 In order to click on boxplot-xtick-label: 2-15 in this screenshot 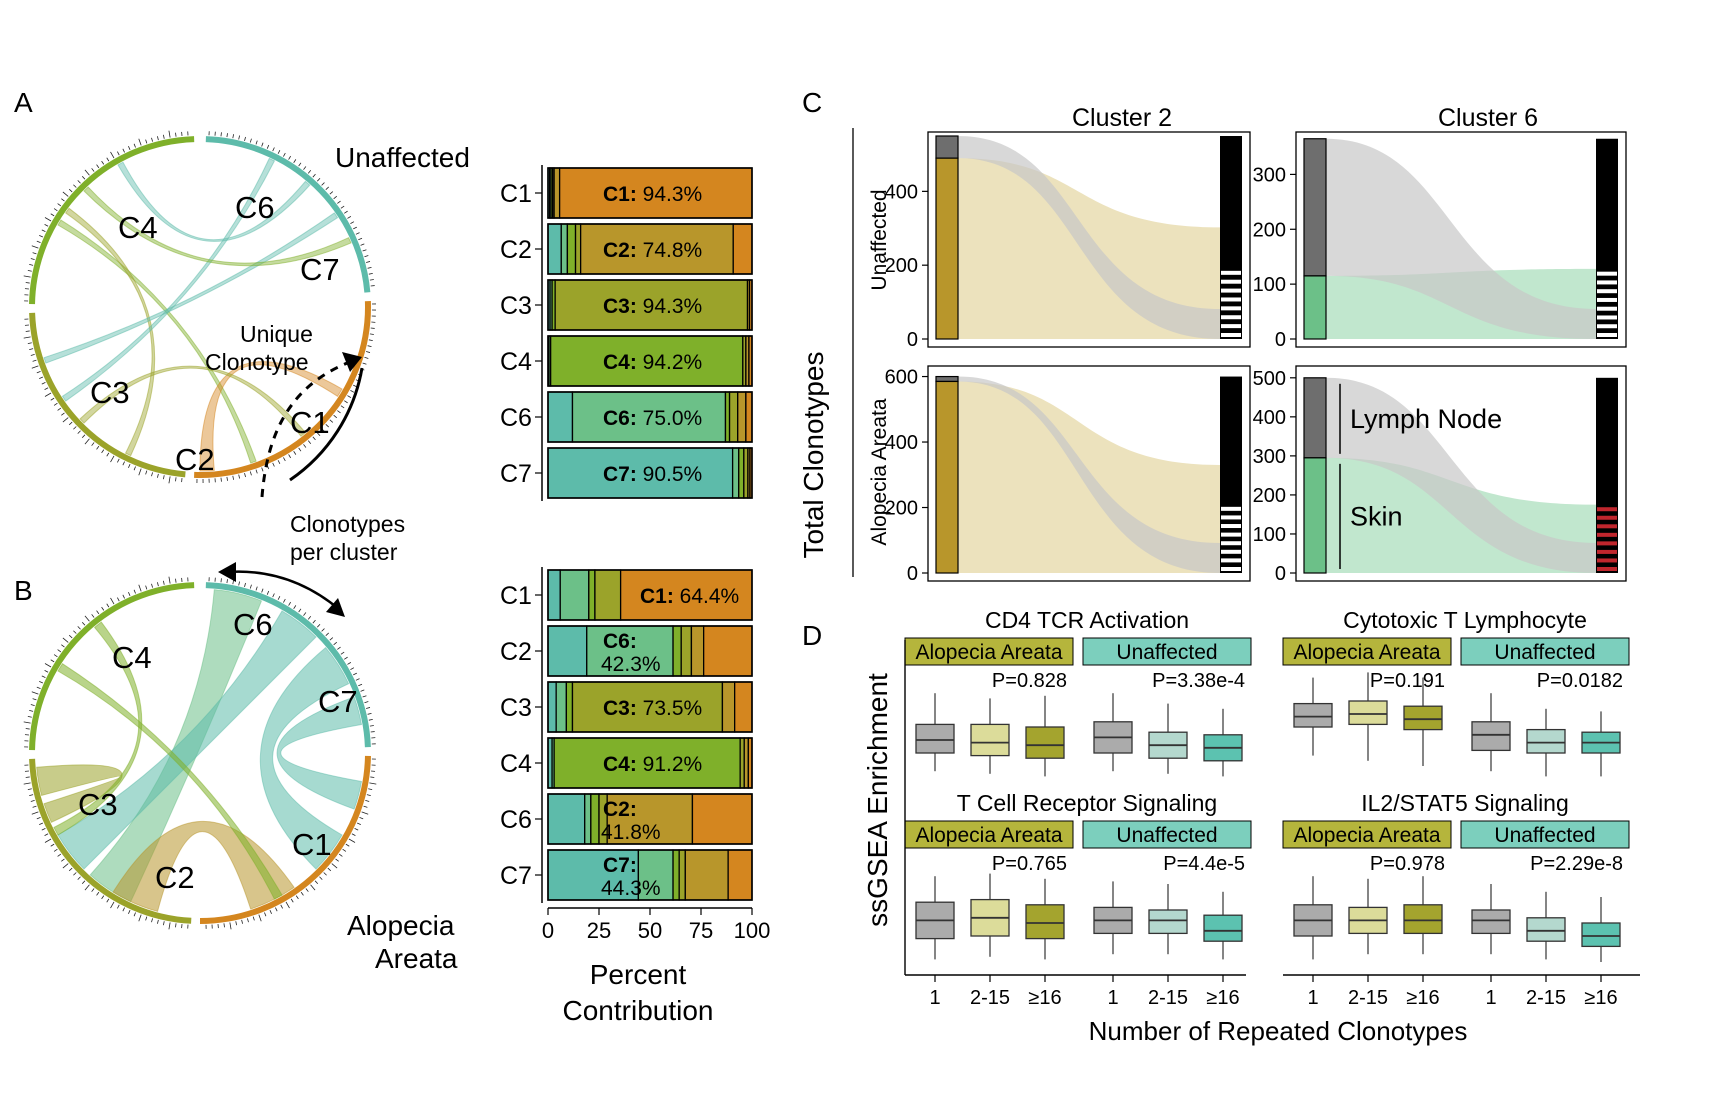, I will do `click(1368, 998)`.